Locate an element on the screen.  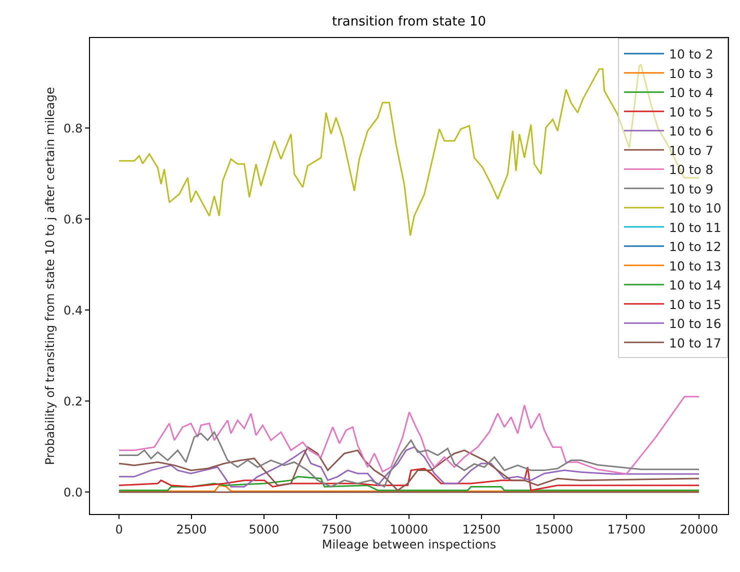
legend-label: 10 to 13 is located at coordinates (695, 266).